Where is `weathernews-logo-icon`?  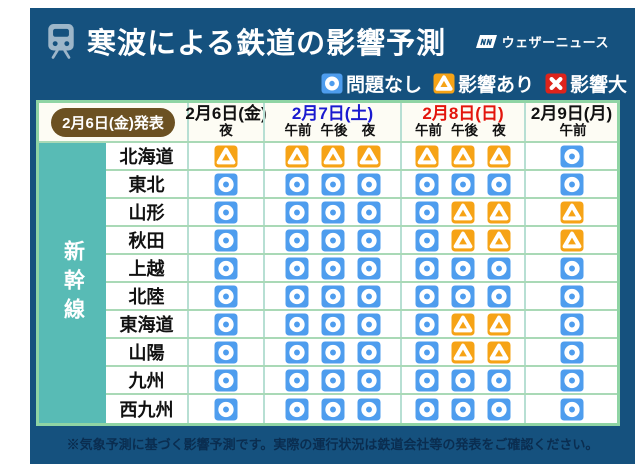 weathernews-logo-icon is located at coordinates (486, 41).